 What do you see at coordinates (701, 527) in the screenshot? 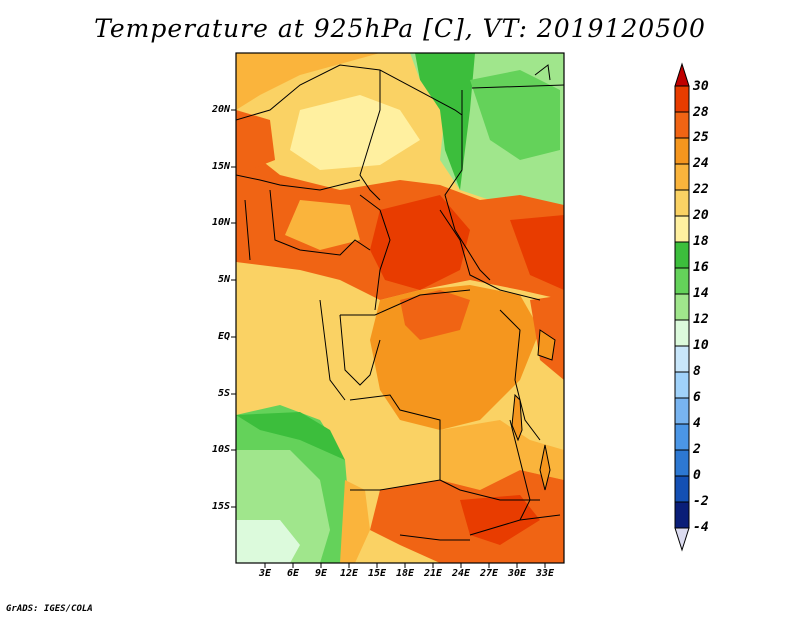
I see `colorbar-label: -4` at bounding box center [701, 527].